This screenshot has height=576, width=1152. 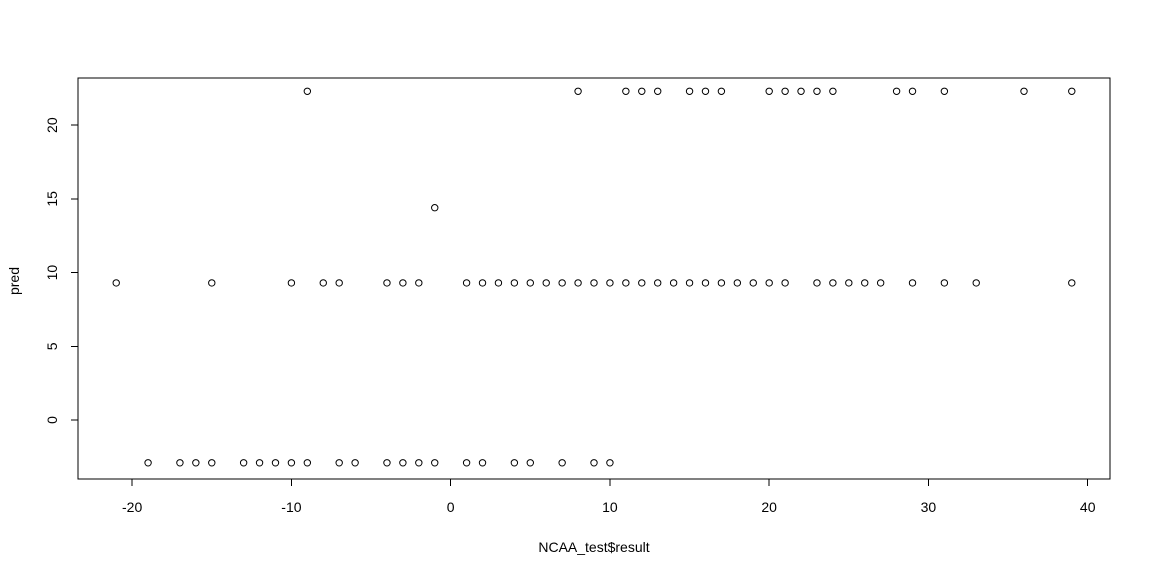 What do you see at coordinates (52, 199) in the screenshot?
I see `y-tick-label: 15` at bounding box center [52, 199].